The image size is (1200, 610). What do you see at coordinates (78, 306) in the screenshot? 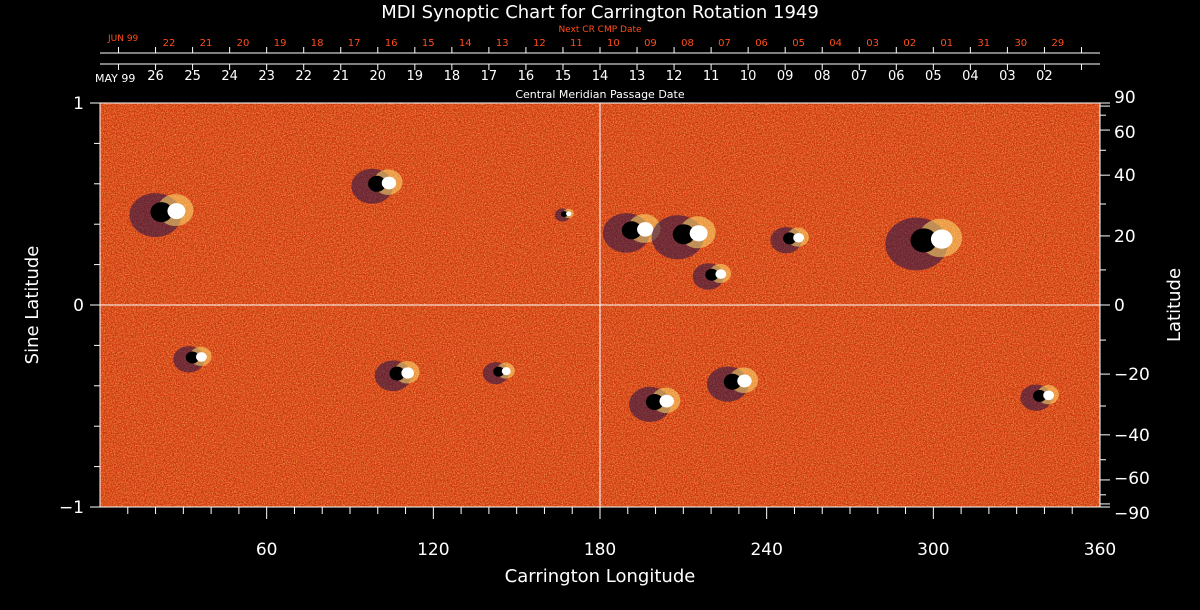
I see `y-left-tick-label: 0` at bounding box center [78, 306].